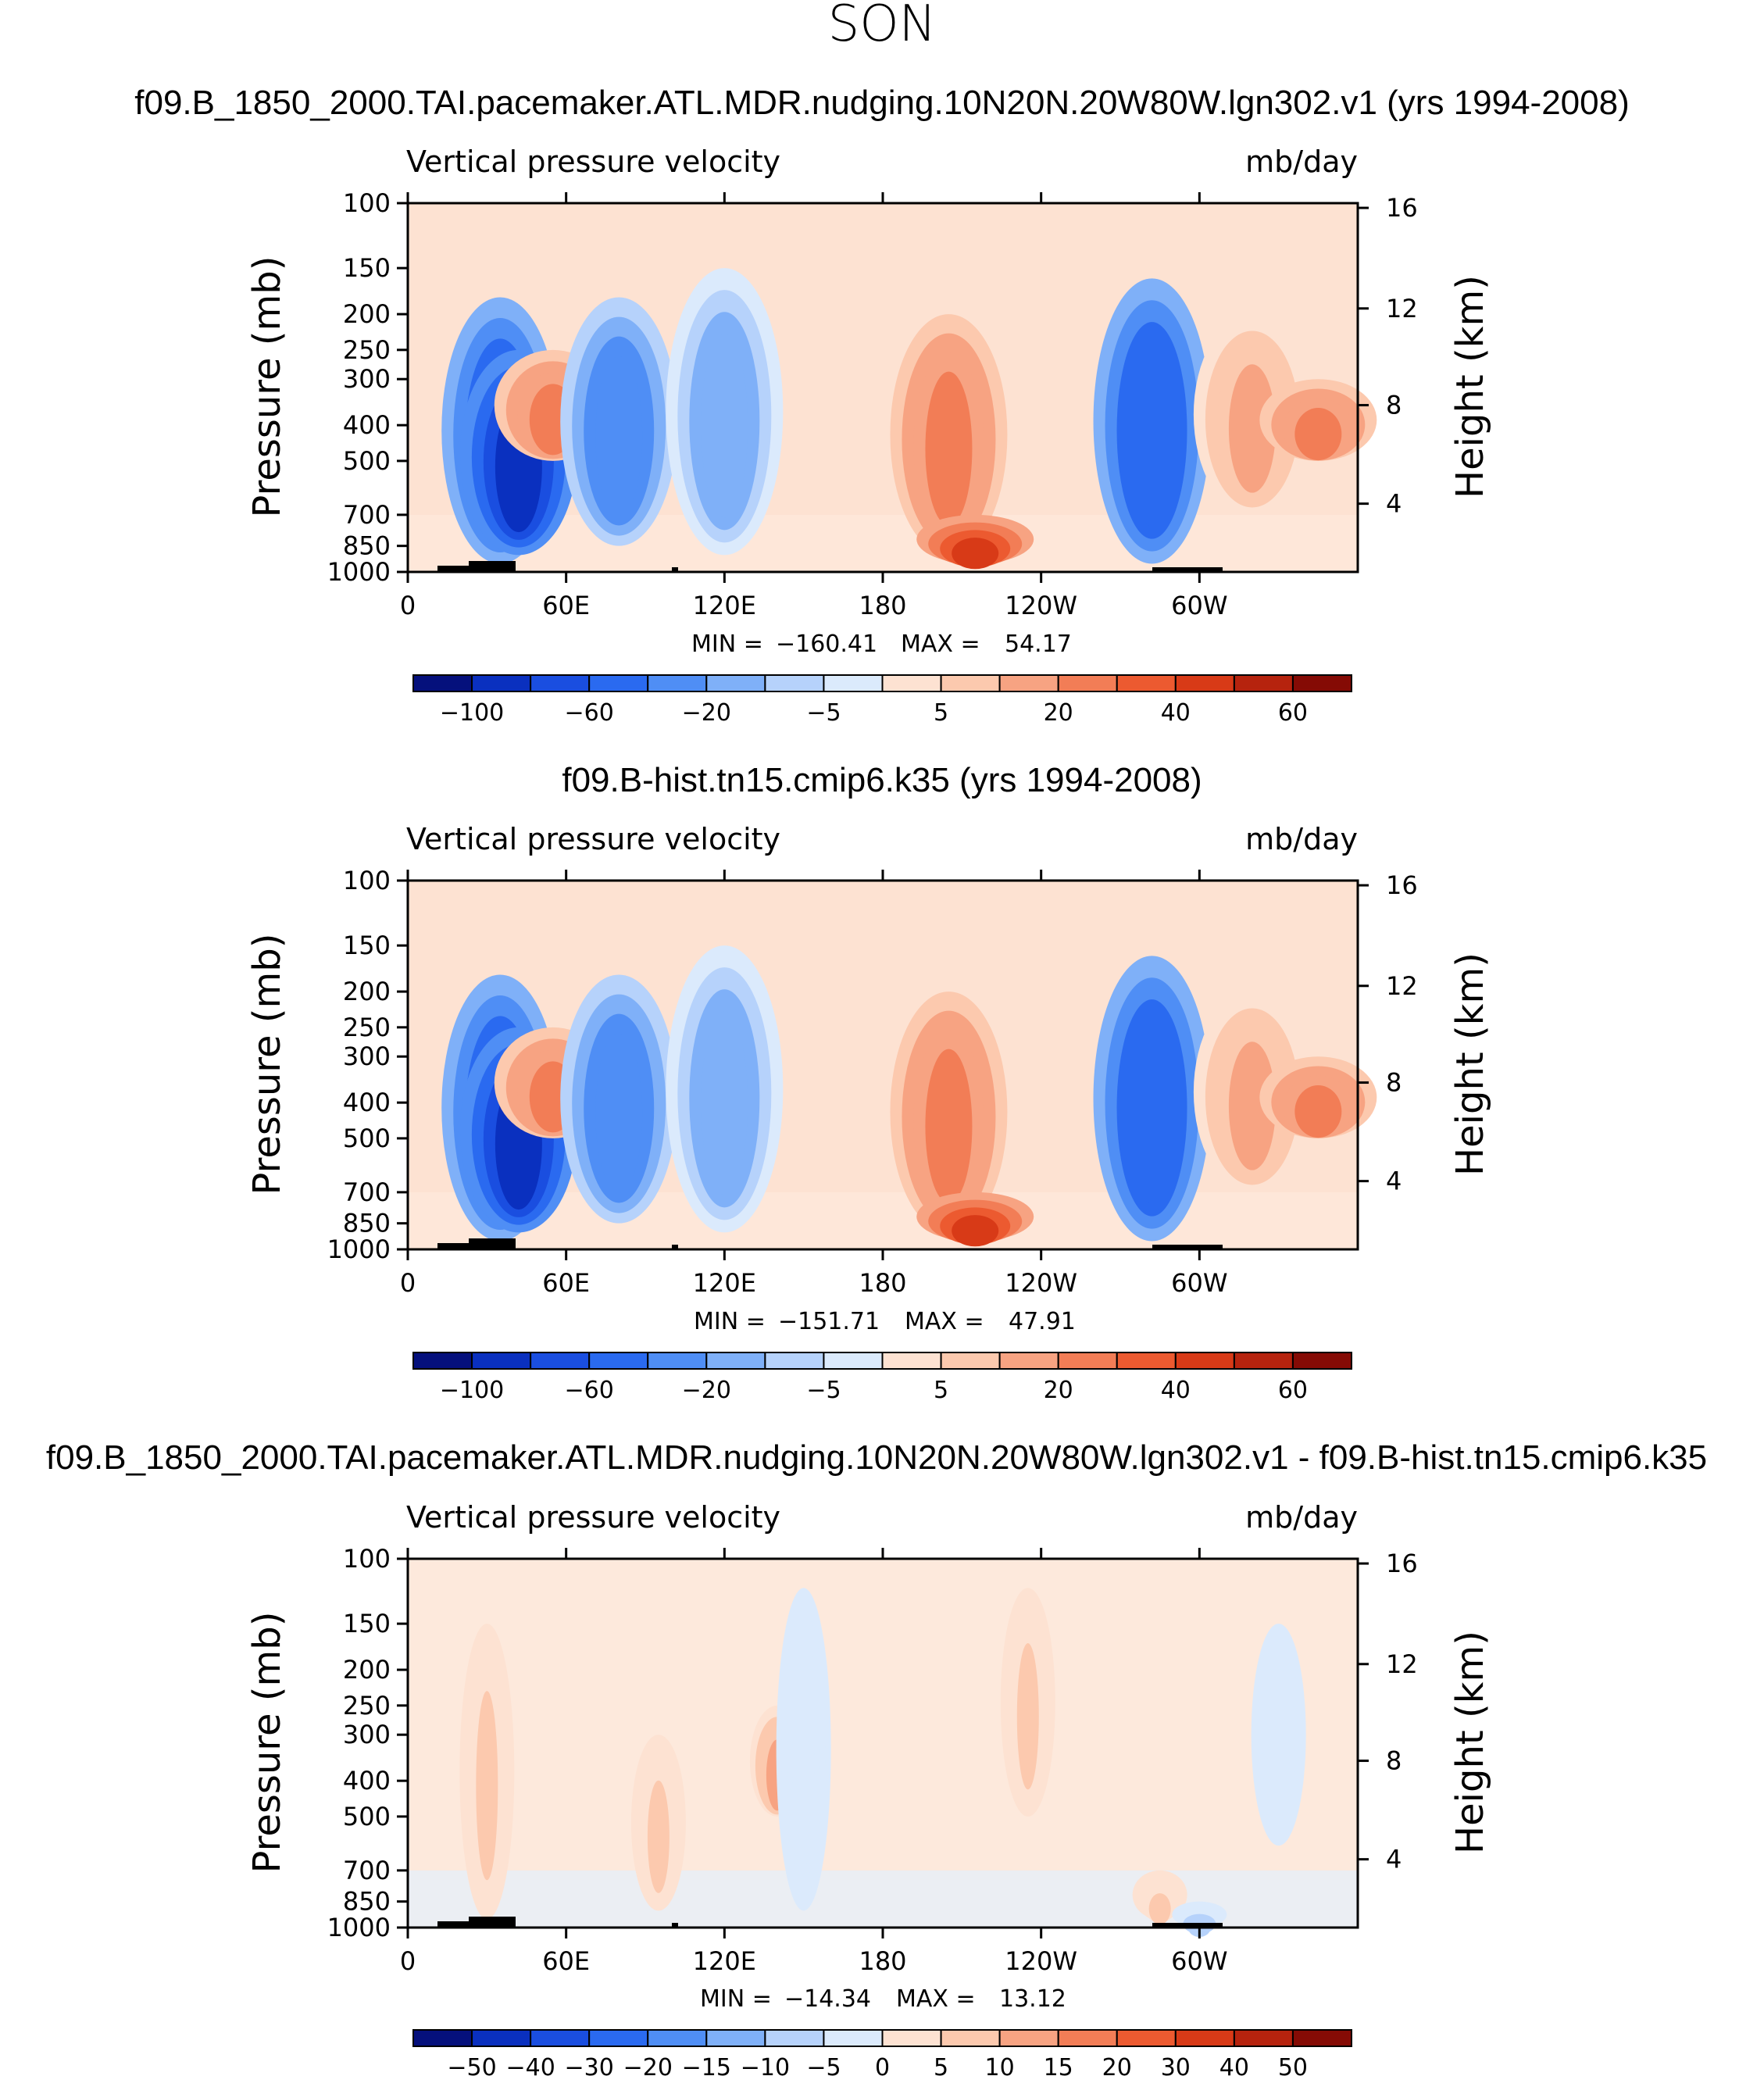  Describe the element at coordinates (883, 1220) in the screenshot. I see `panel-field-lower-band` at that location.